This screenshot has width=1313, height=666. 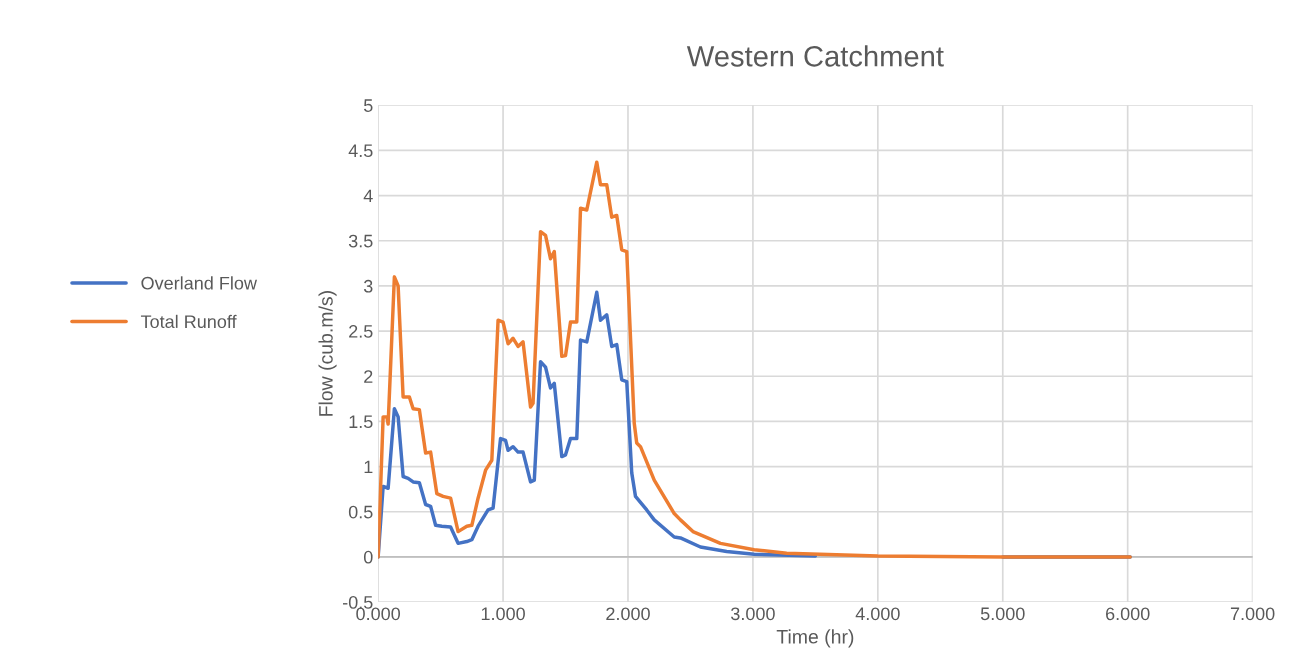 What do you see at coordinates (368, 467) in the screenshot?
I see `y-tick-label: 1` at bounding box center [368, 467].